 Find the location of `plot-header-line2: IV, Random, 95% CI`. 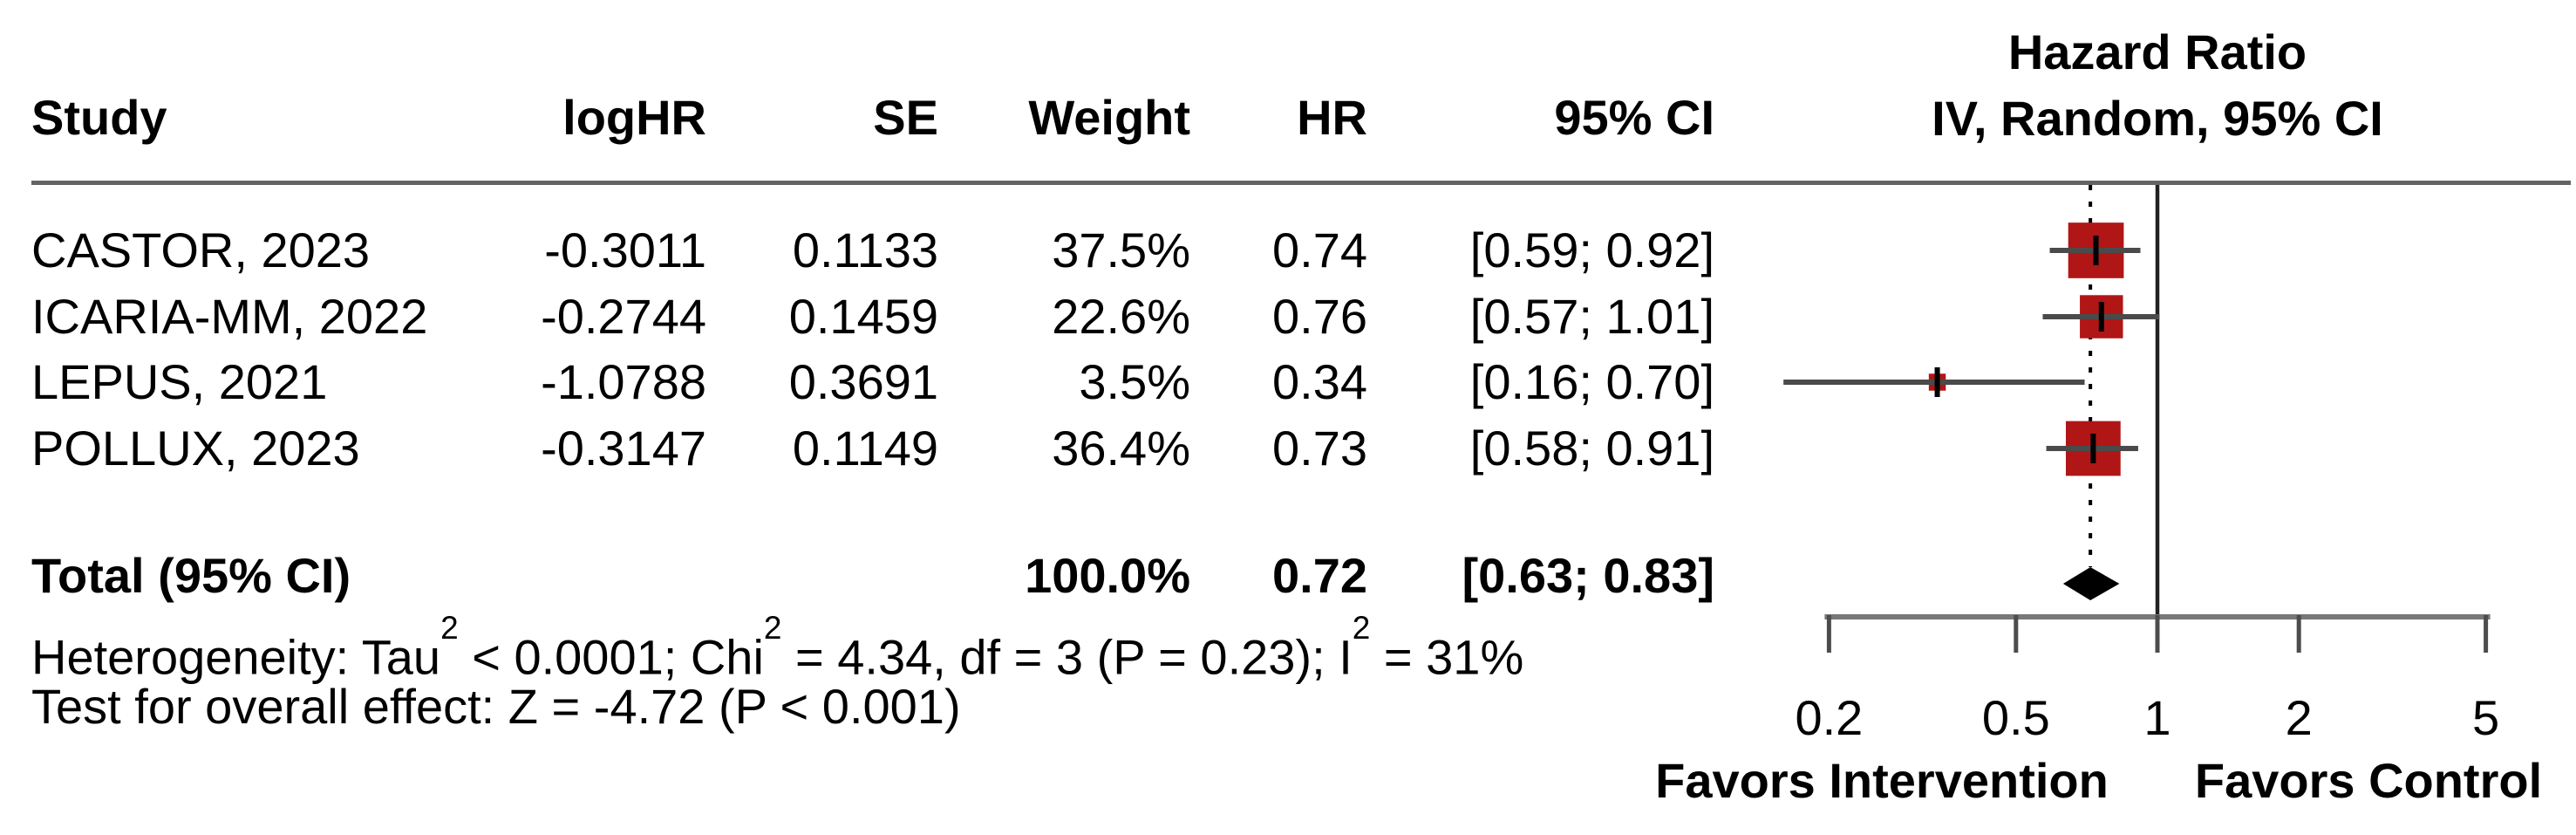

plot-header-line2: IV, Random, 95% CI is located at coordinates (2157, 118).